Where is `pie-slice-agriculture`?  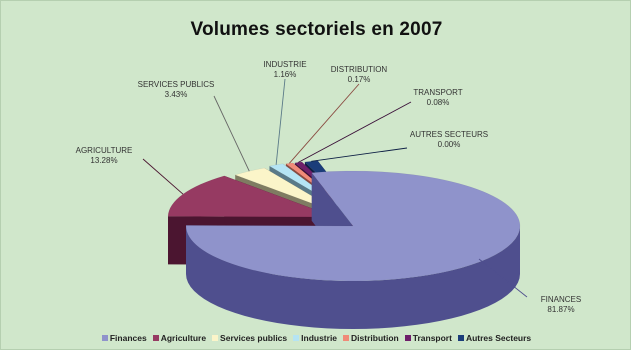
pie-slice-agriculture is located at coordinates (251, 196).